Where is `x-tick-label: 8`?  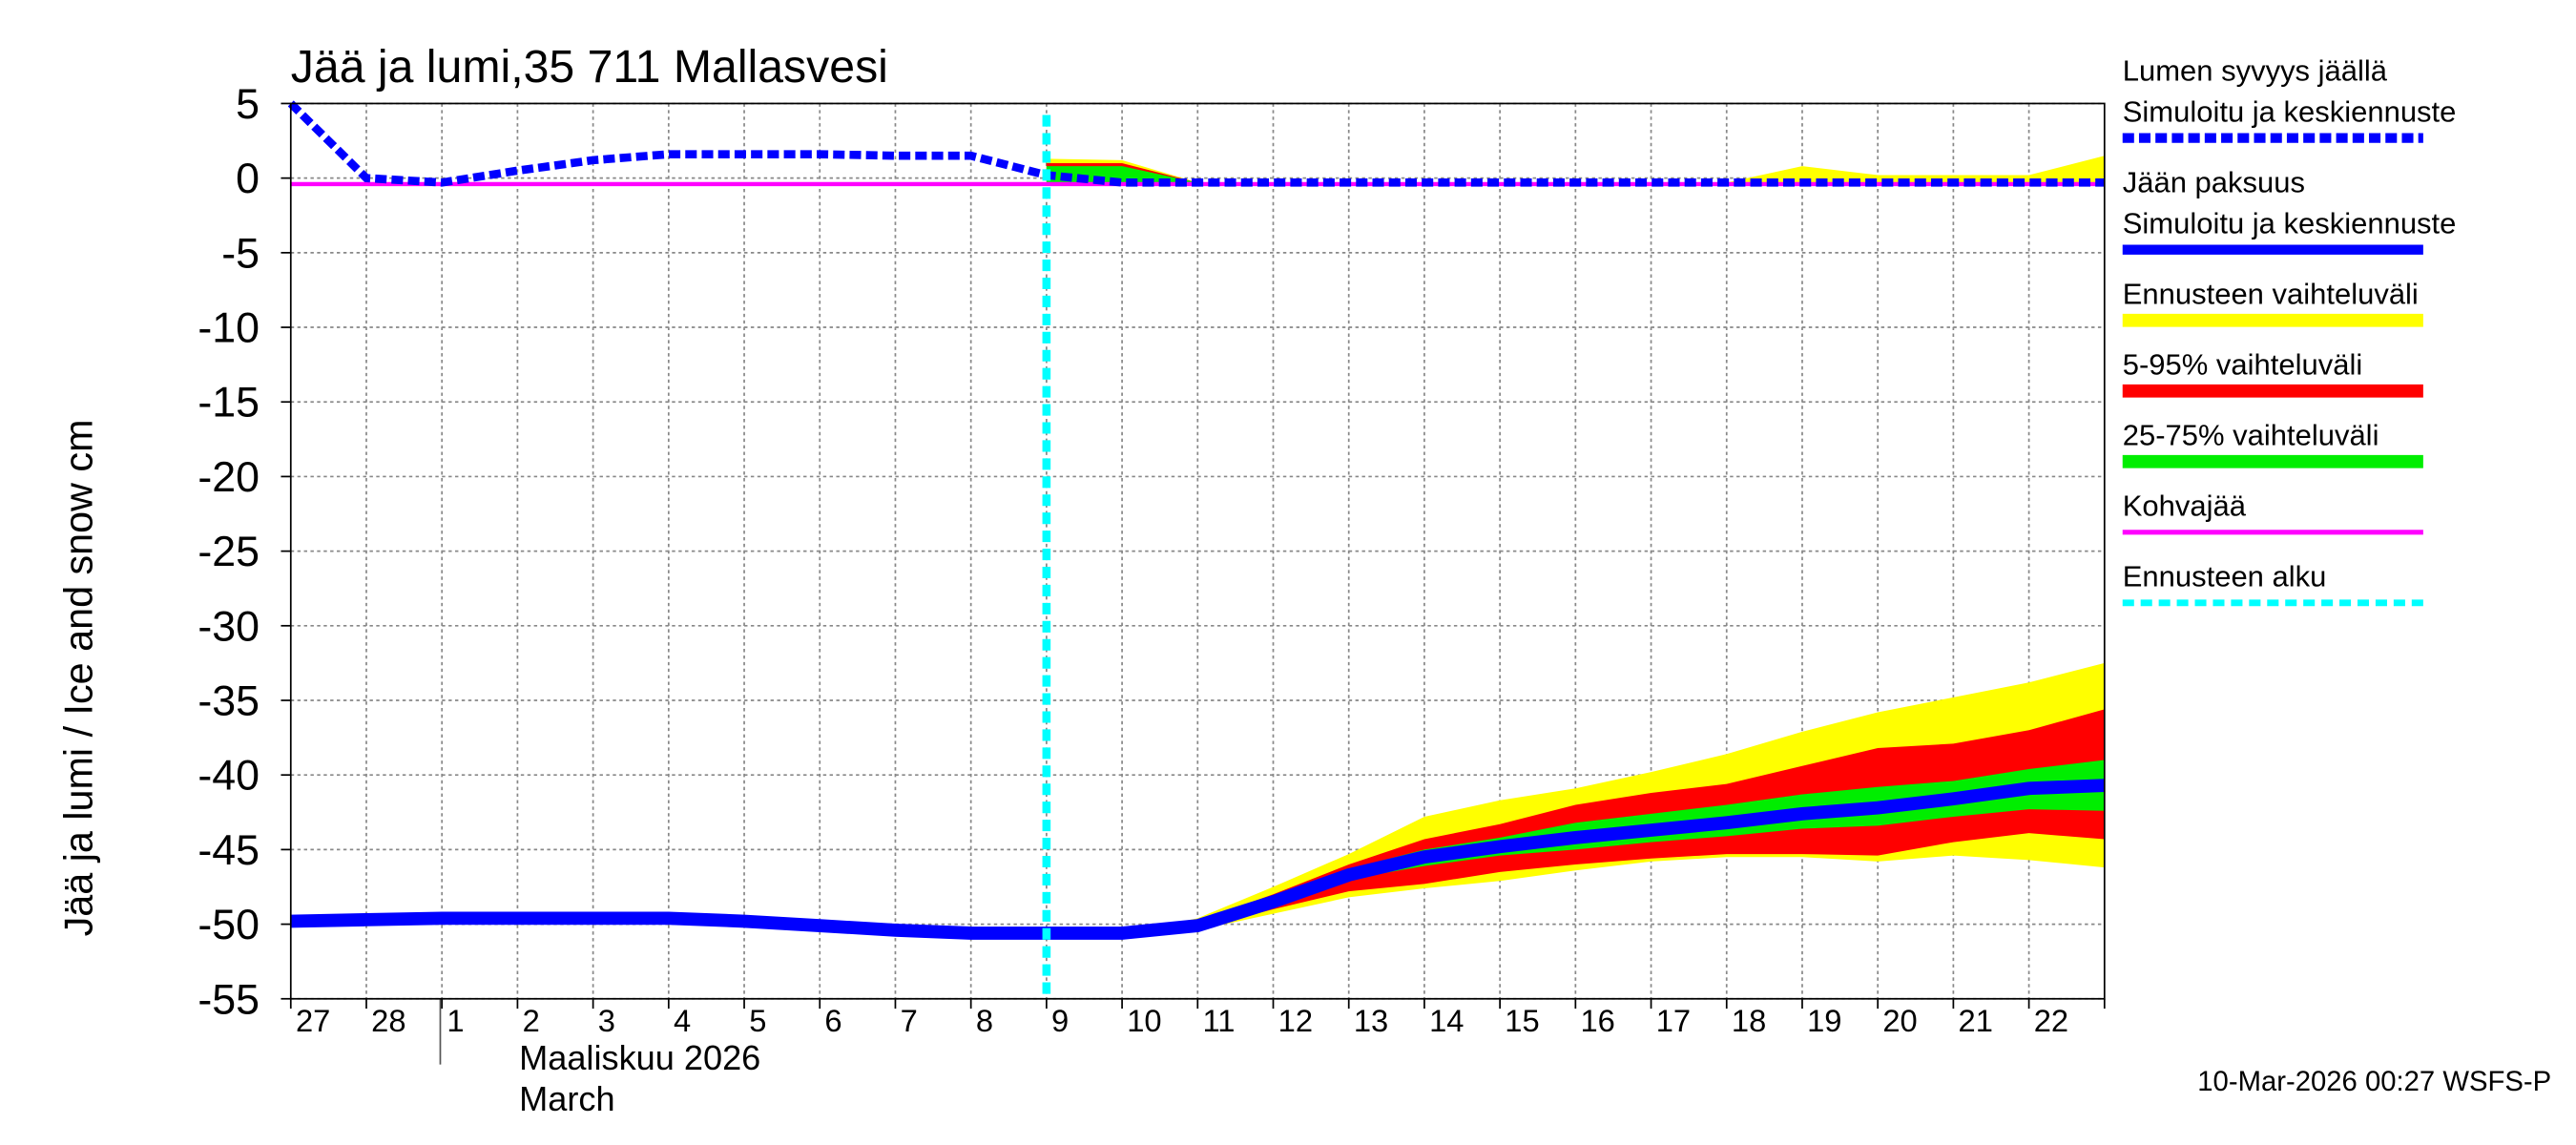 x-tick-label: 8 is located at coordinates (984, 1021).